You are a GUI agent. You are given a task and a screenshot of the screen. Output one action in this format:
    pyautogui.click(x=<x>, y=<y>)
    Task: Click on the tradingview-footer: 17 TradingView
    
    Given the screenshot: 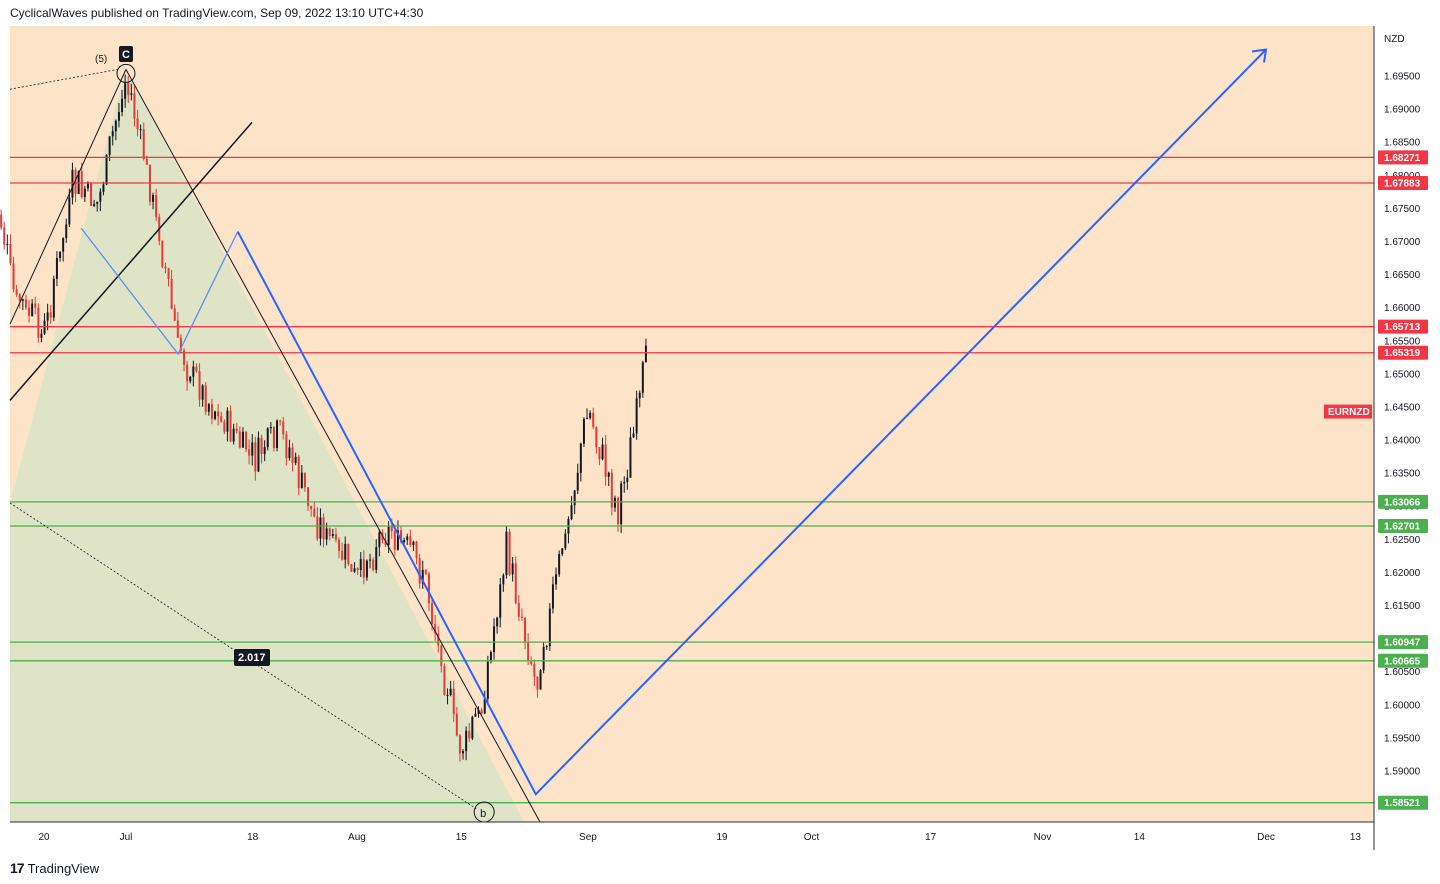 What is the action you would take?
    pyautogui.click(x=54, y=868)
    